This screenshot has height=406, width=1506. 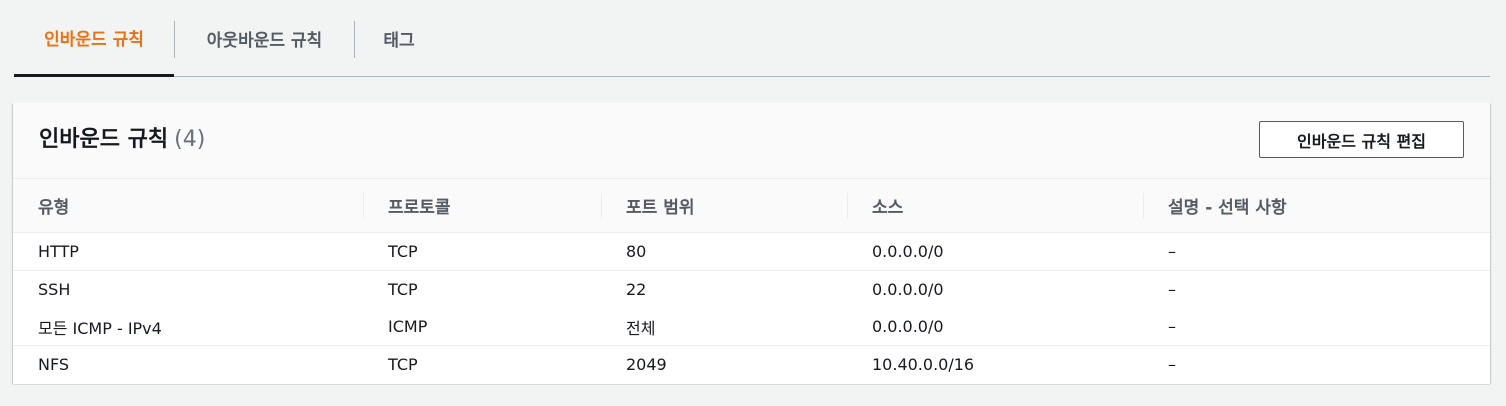 I want to click on column-header-port-range: 포트 범위, so click(x=660, y=208).